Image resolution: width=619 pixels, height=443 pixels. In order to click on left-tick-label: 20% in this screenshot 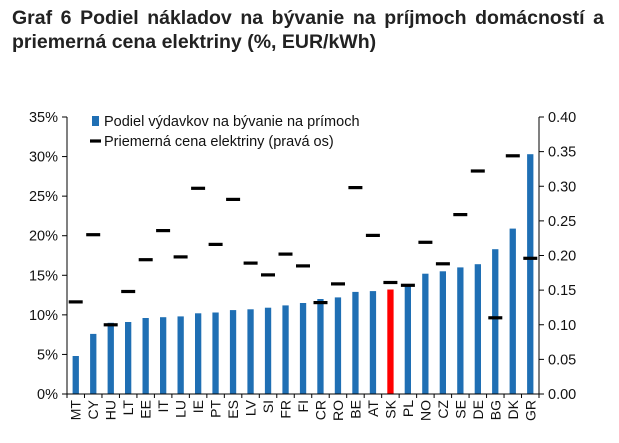, I will do `click(43, 237)`.